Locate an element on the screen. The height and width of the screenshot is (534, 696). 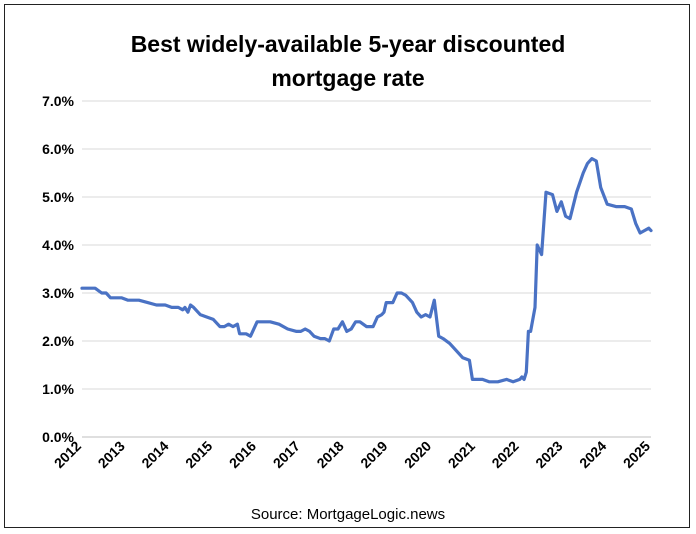
chart-title-line-2: mortgage rate is located at coordinates (347, 78).